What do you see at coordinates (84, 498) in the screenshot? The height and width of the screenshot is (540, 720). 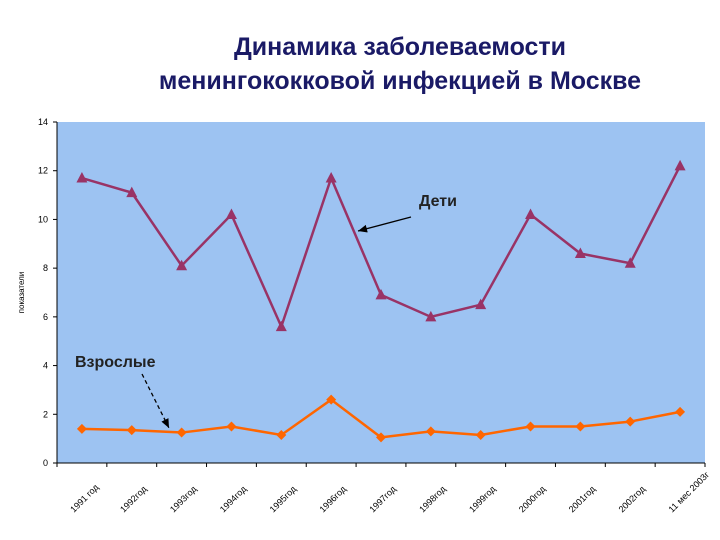 I see `x-tick-label: 1991 год` at bounding box center [84, 498].